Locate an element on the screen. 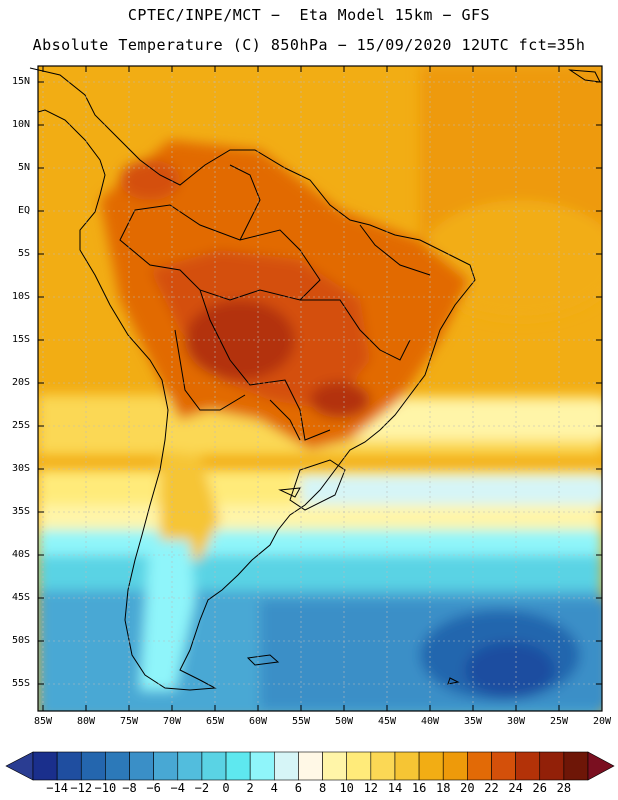  colorbar-label: 0 is located at coordinates (226, 788).